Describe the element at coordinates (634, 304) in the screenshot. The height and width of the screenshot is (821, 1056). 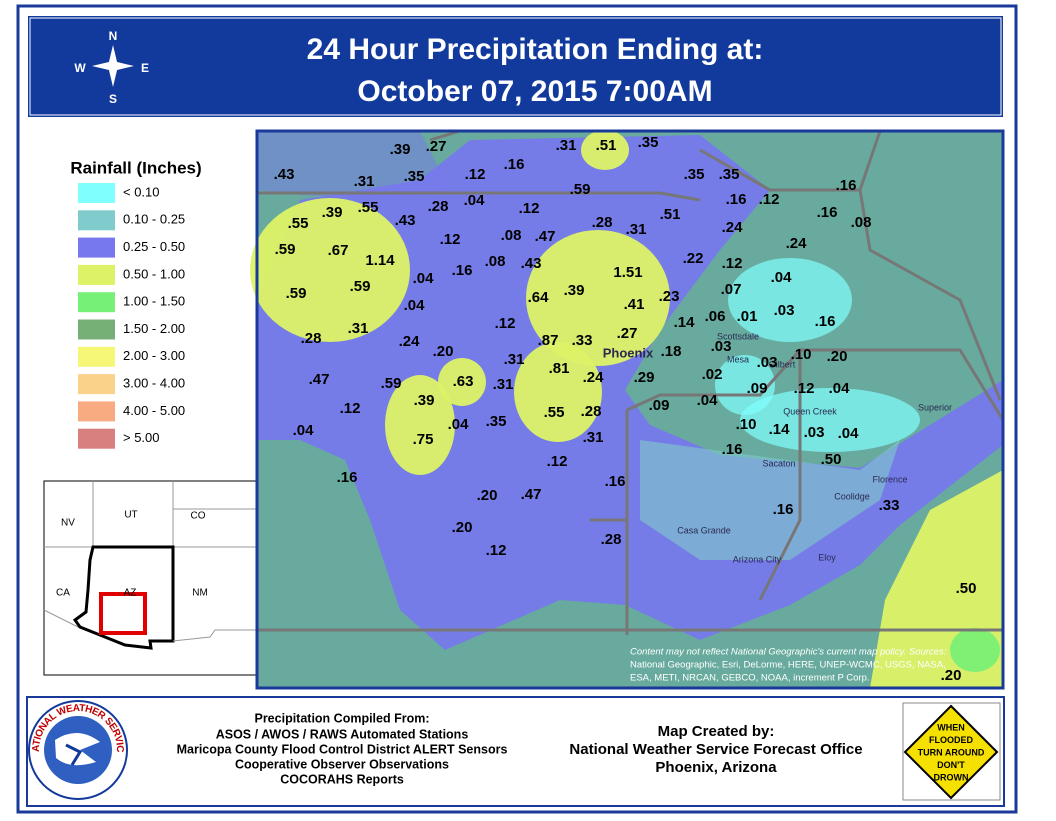
I see `station-value: .41` at that location.